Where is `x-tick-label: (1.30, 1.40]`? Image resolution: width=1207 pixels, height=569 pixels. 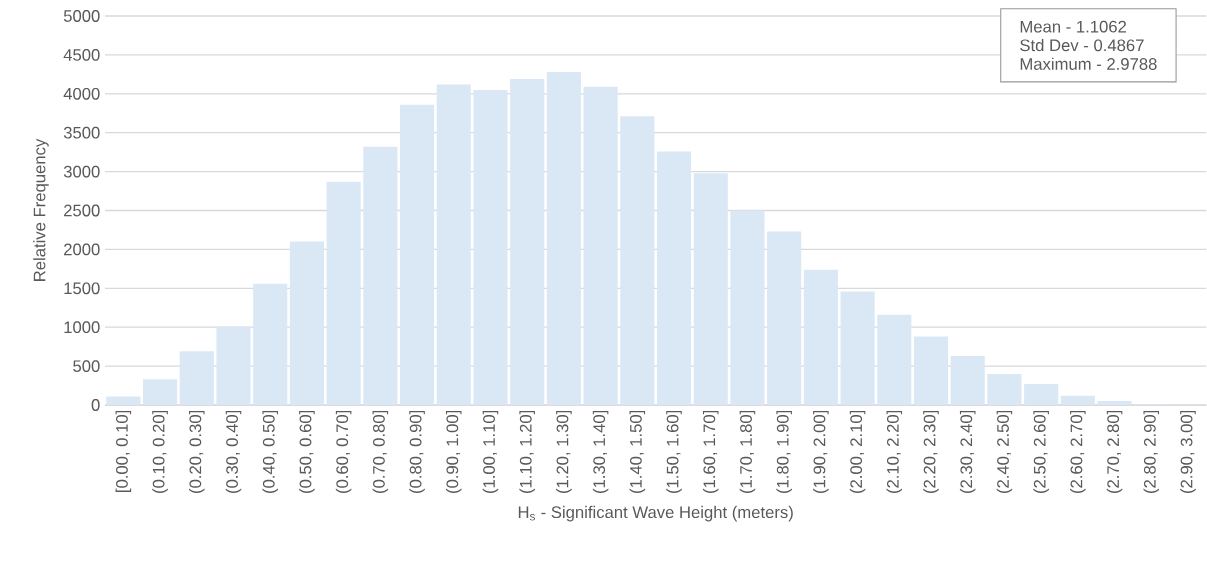 x-tick-label: (1.30, 1.40] is located at coordinates (600, 452).